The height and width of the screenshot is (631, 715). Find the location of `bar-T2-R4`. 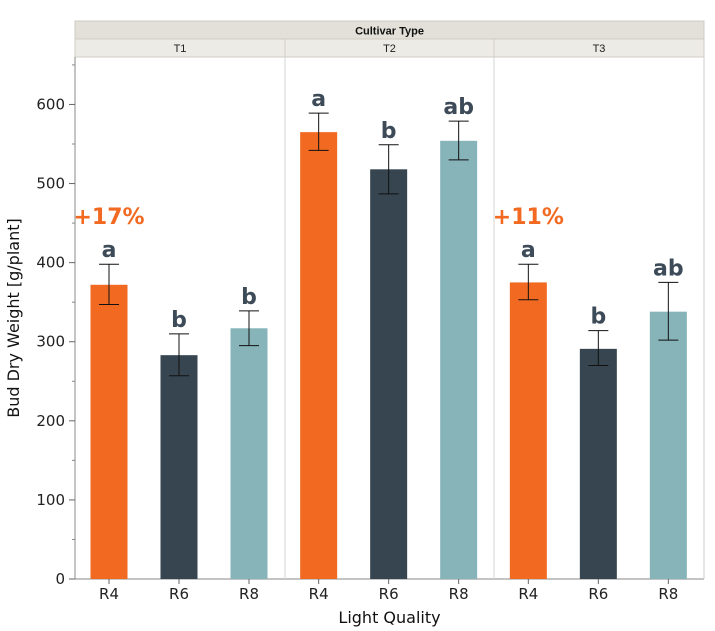

bar-T2-R4 is located at coordinates (319, 356).